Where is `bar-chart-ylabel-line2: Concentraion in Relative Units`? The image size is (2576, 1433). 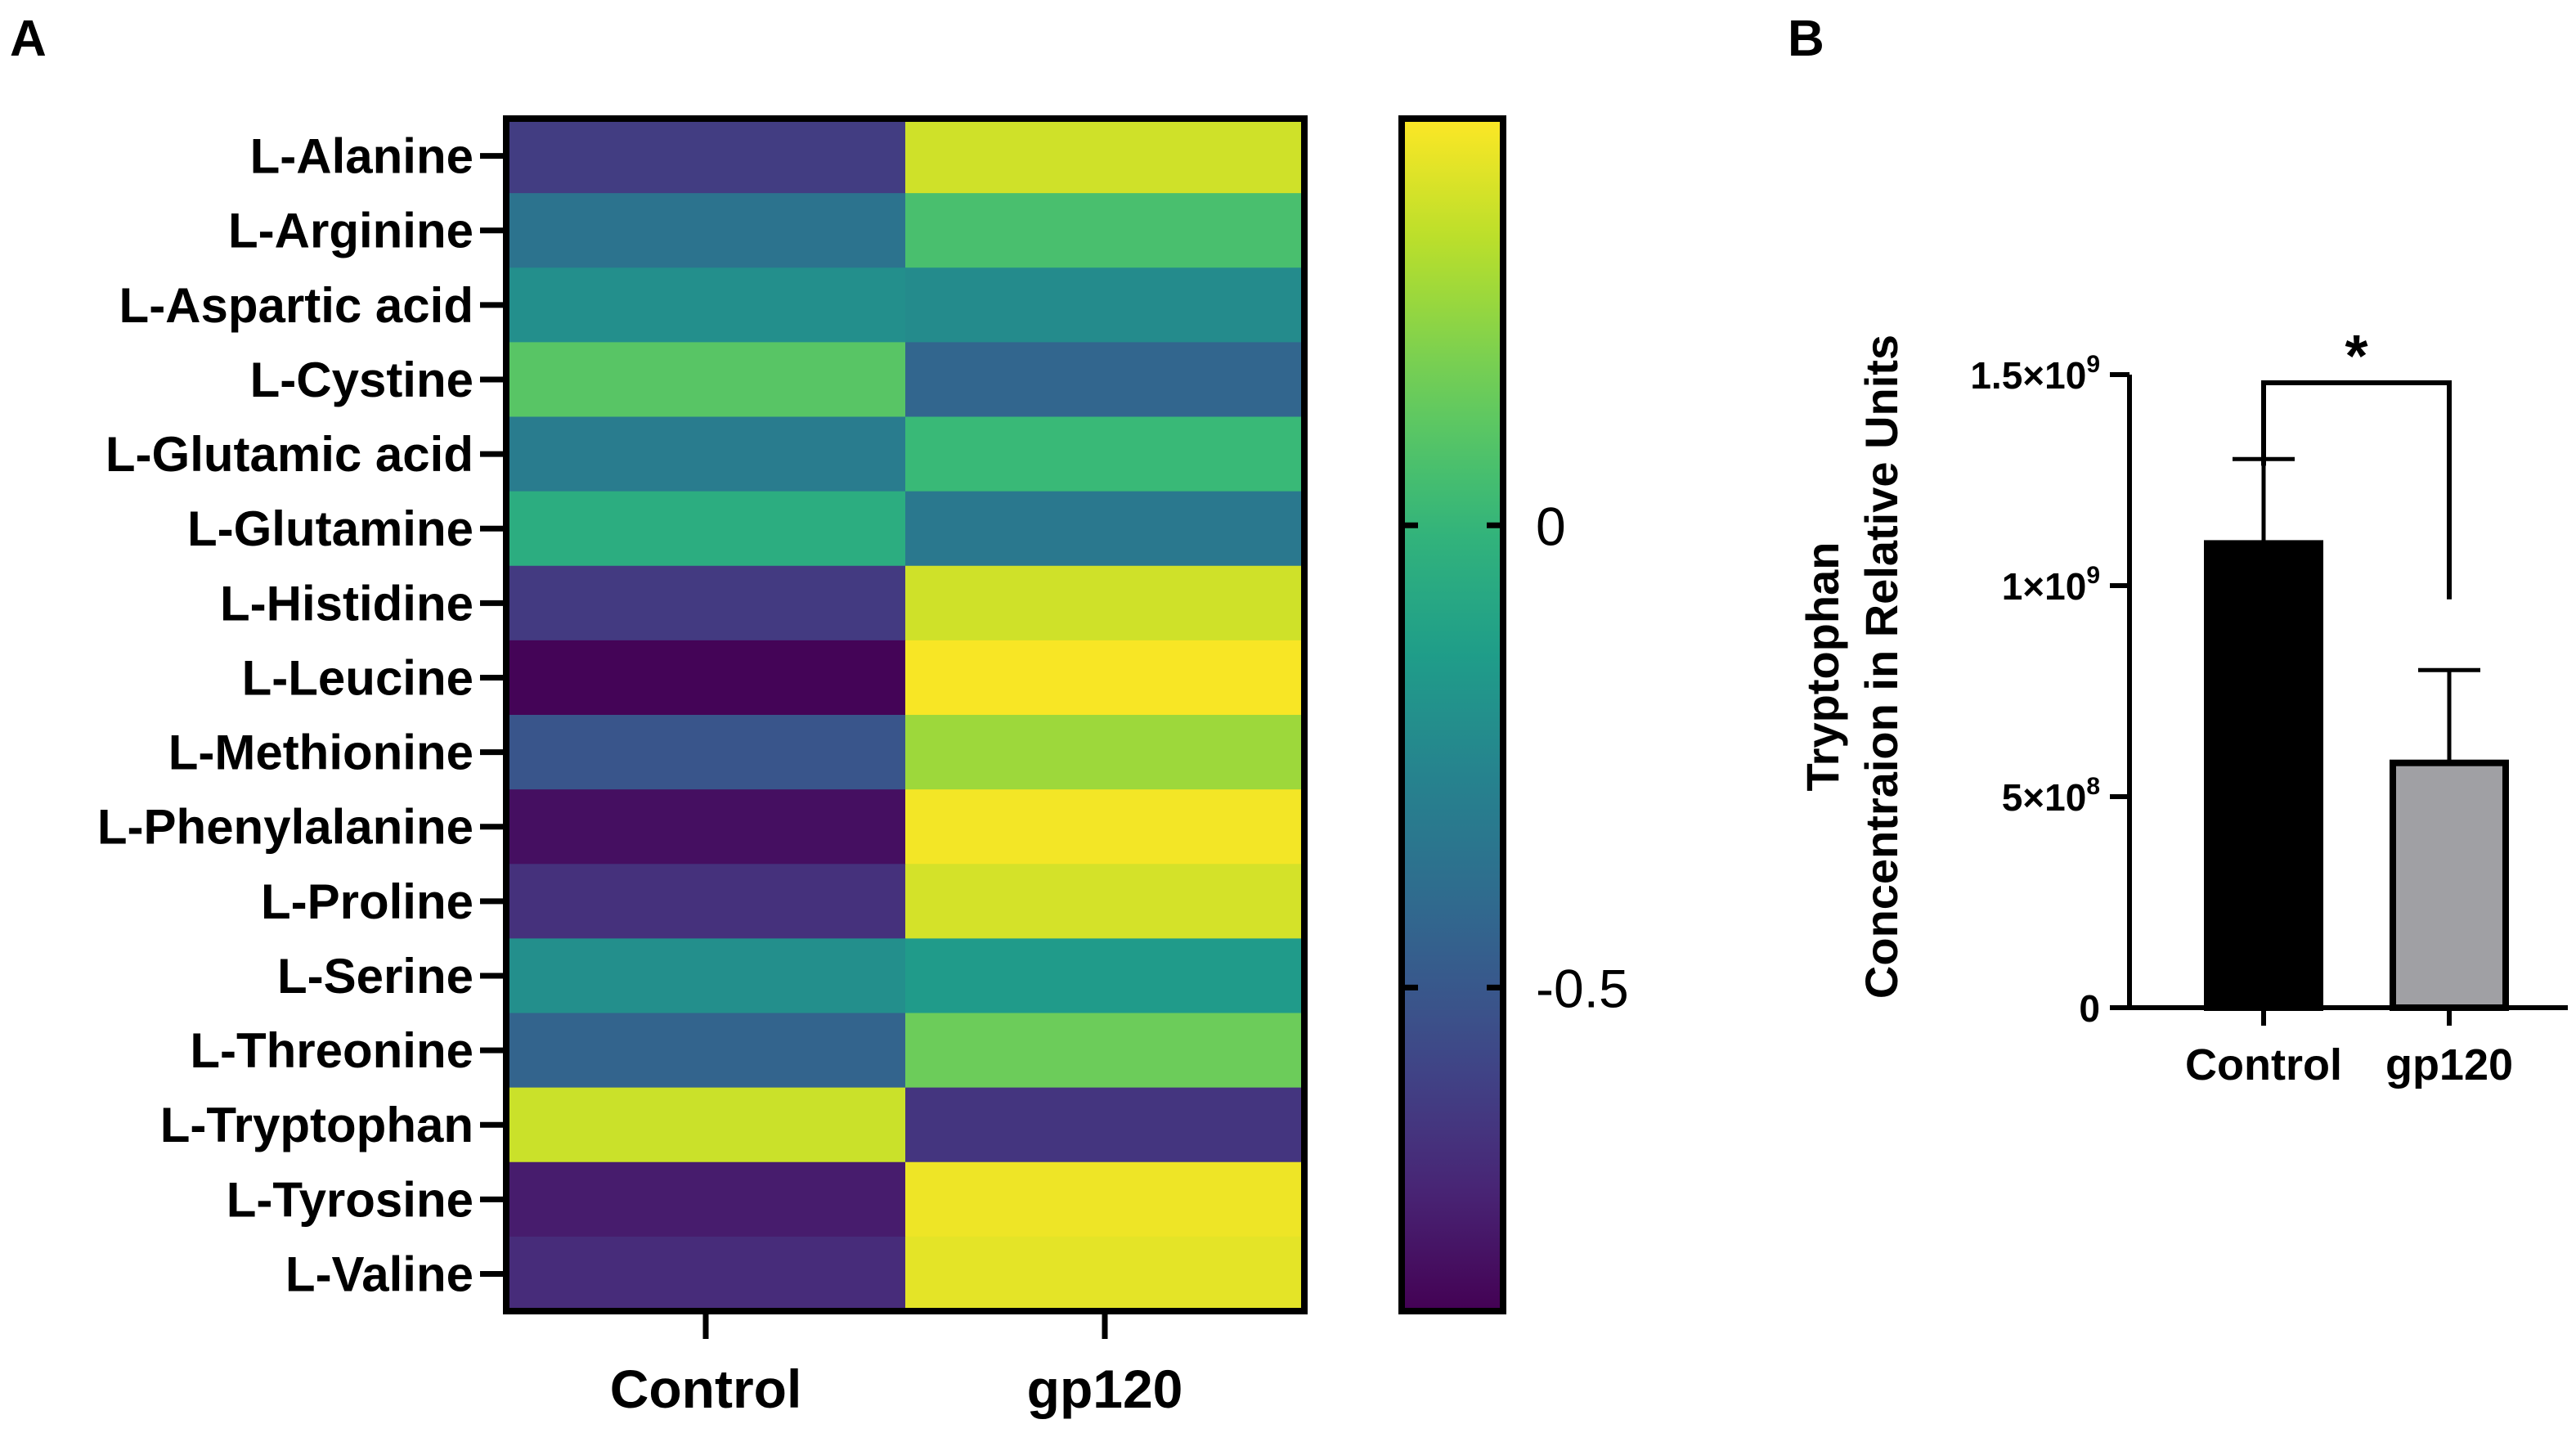 bar-chart-ylabel-line2: Concentraion in Relative Units is located at coordinates (1881, 667).